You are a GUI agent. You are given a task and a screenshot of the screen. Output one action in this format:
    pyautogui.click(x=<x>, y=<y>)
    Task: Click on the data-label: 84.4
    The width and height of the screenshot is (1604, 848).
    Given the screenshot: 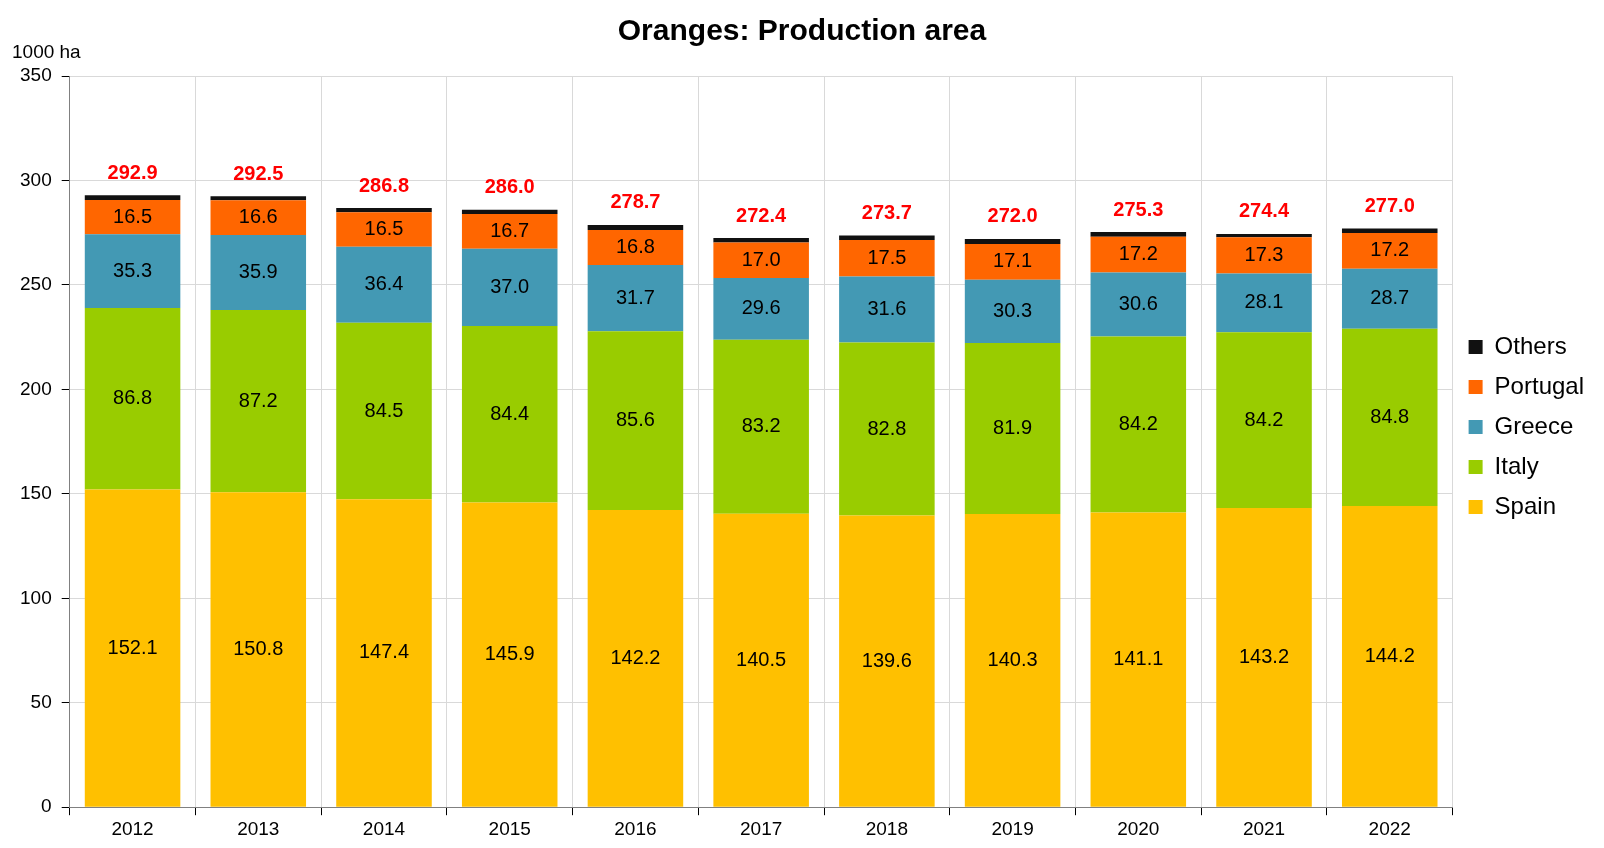 What is the action you would take?
    pyautogui.click(x=510, y=412)
    